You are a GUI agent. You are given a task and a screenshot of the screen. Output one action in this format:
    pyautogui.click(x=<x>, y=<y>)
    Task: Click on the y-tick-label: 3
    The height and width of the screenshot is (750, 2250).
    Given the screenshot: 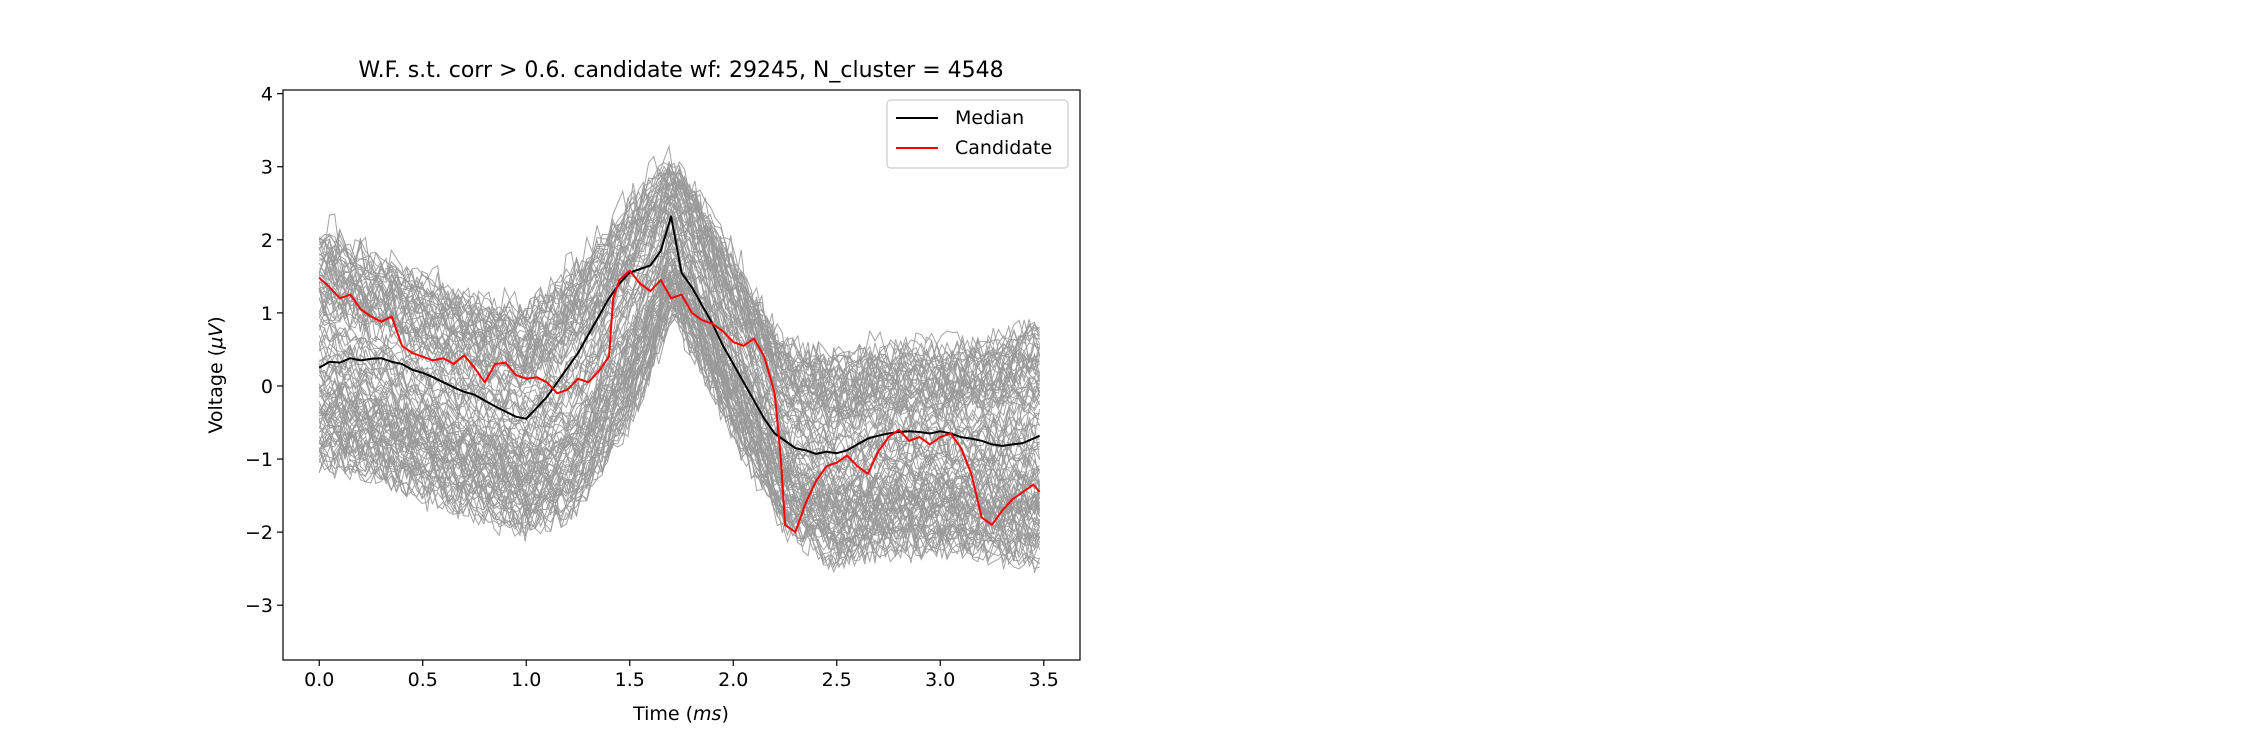 What is the action you would take?
    pyautogui.click(x=267, y=168)
    